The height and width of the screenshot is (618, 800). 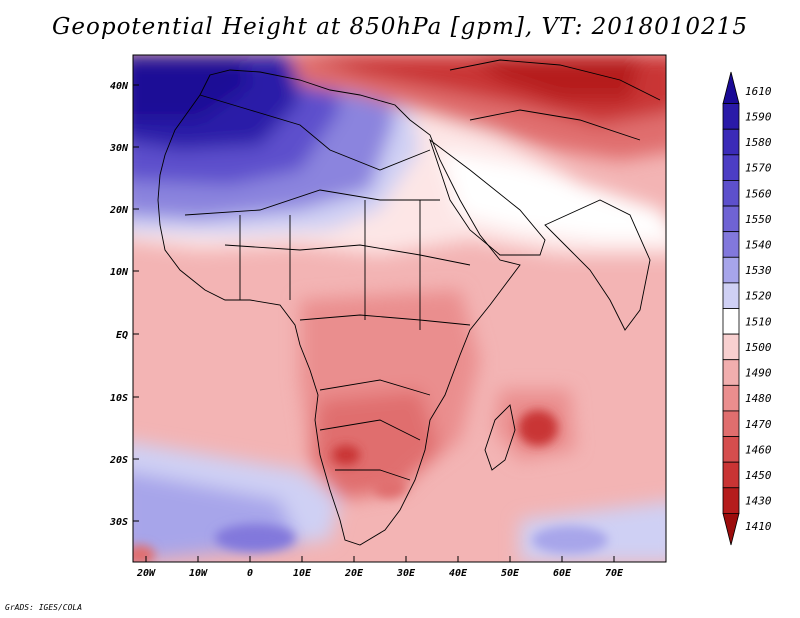 I want to click on lat-label: 10S, so click(x=119, y=398).